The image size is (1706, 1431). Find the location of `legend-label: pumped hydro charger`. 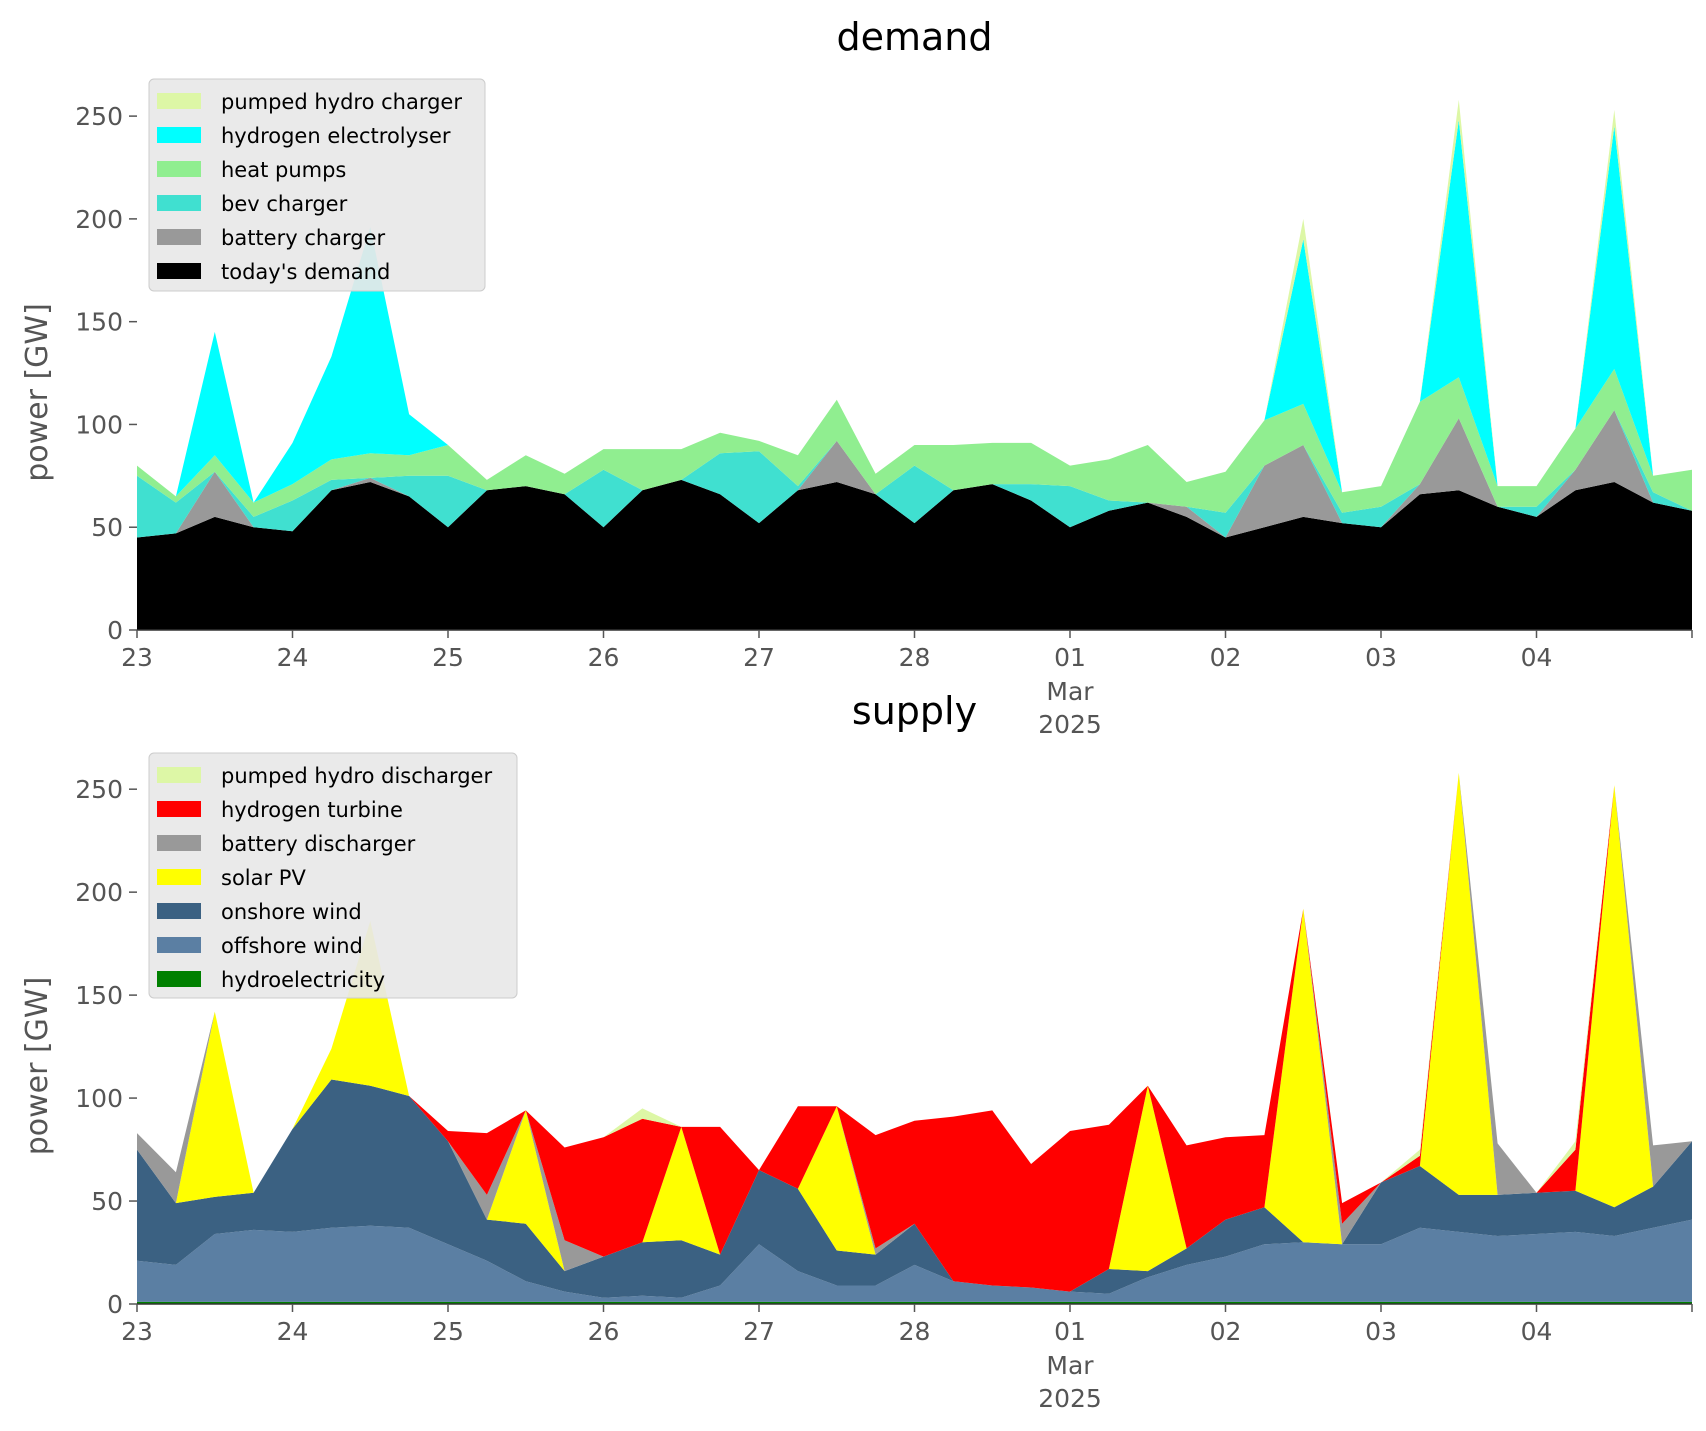

legend-label: pumped hydro charger is located at coordinates (341, 102).